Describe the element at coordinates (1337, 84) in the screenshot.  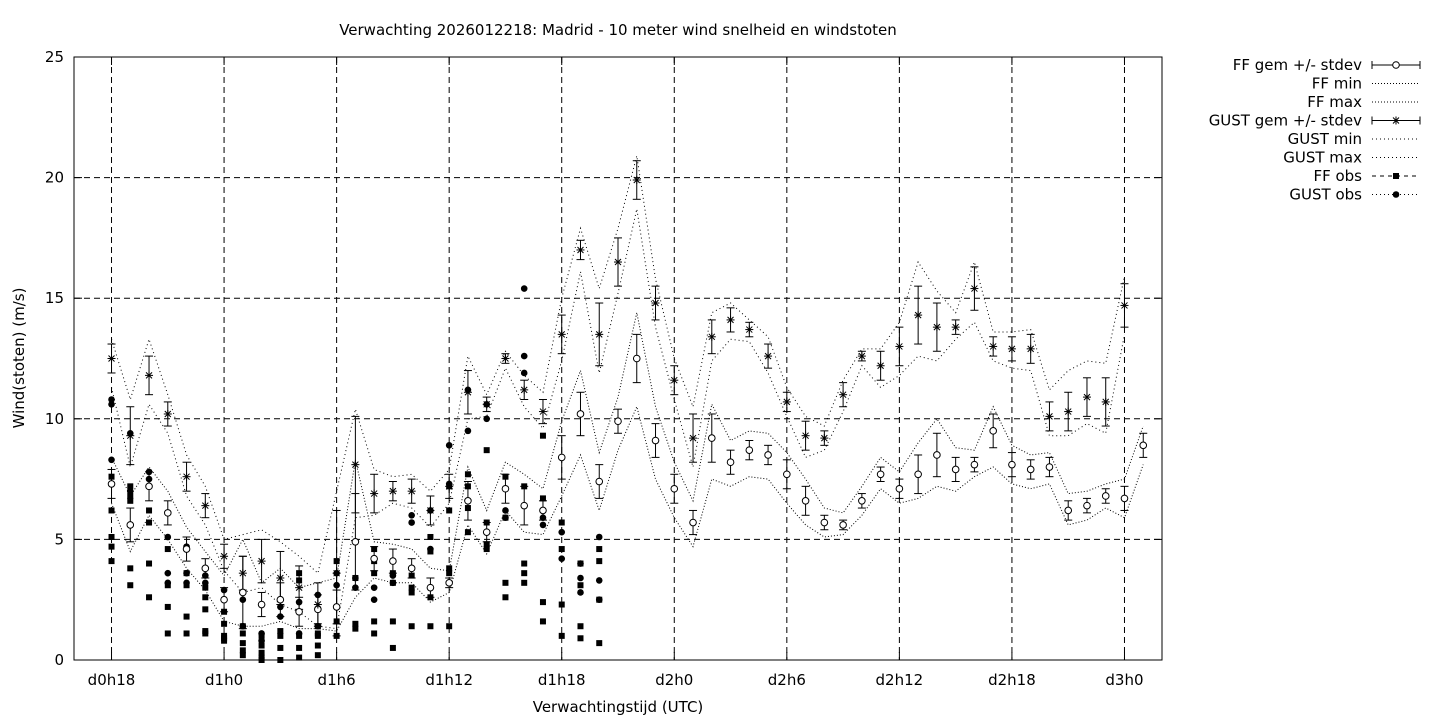
I see `legend-label: FF min` at that location.